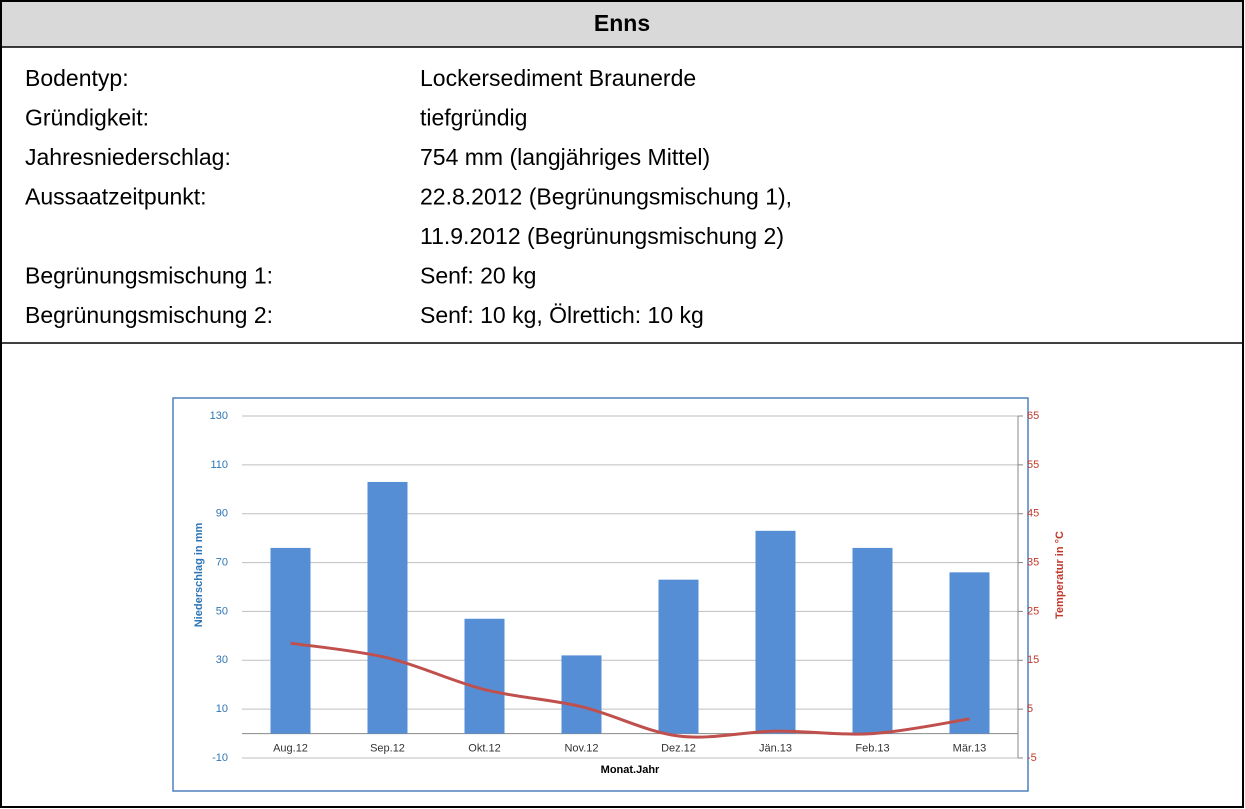 Image resolution: width=1245 pixels, height=809 pixels. What do you see at coordinates (149, 276) in the screenshot?
I see `row-label: Begrünungsmischung 1:` at bounding box center [149, 276].